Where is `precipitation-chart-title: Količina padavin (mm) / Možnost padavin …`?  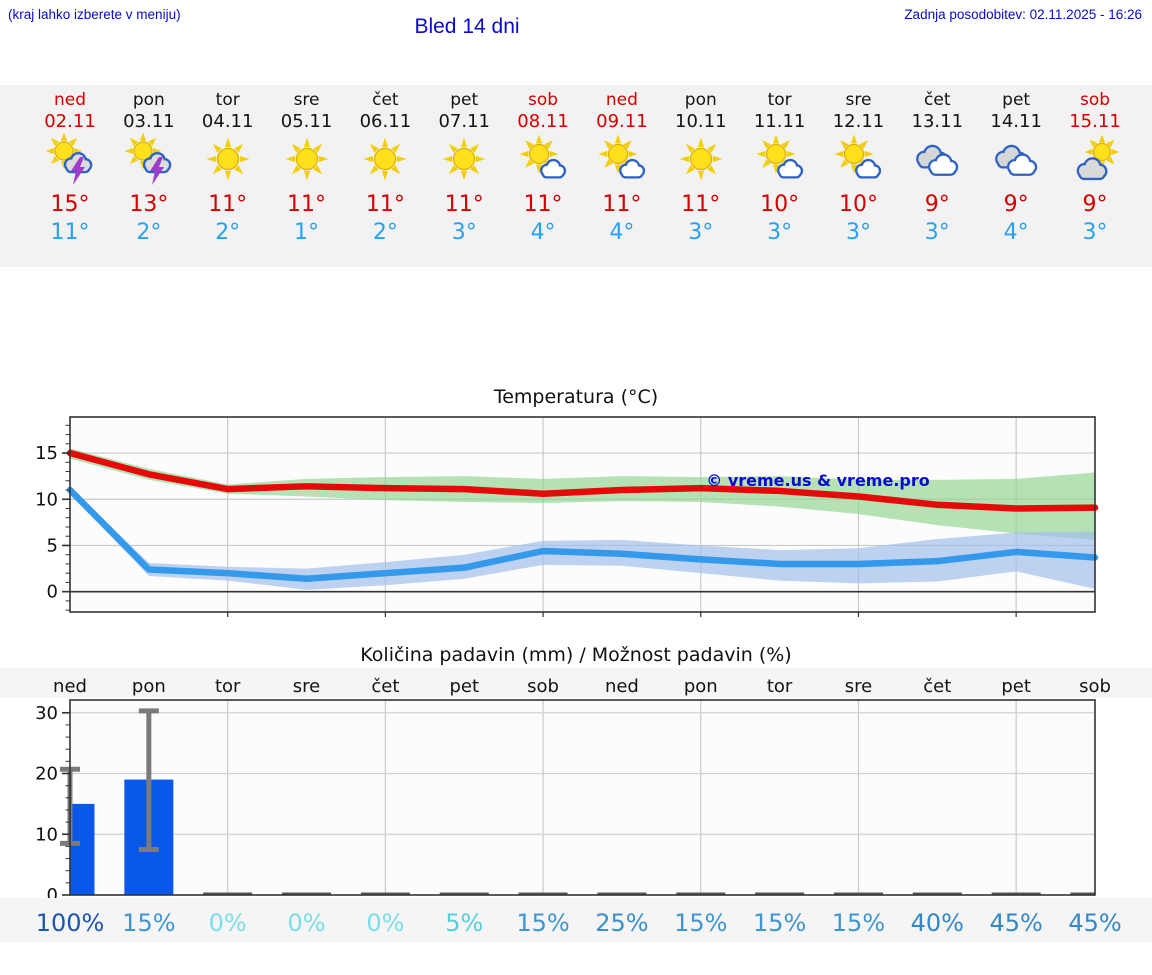
precipitation-chart-title: Količina padavin (mm) / Možnost padavin … is located at coordinates (576, 655).